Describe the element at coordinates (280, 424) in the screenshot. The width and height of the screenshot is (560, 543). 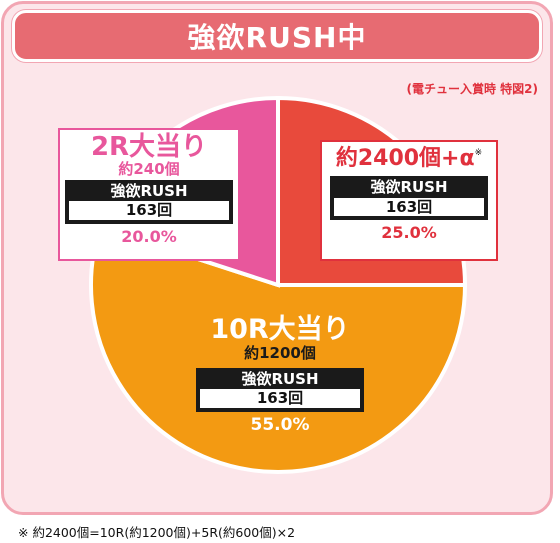
I see `slice-percent: 55.0%` at that location.